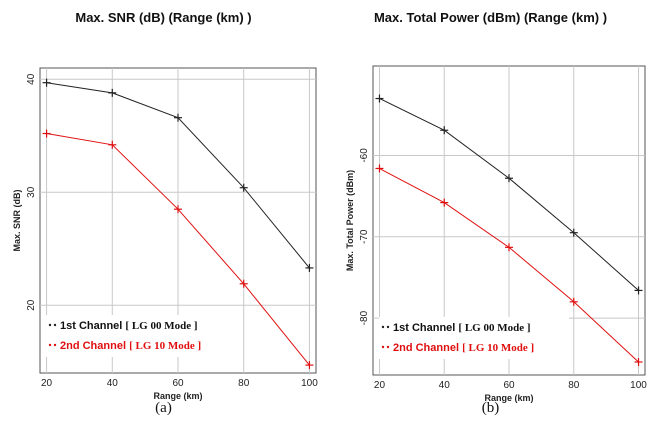 The height and width of the screenshot is (425, 654). I want to click on chart-title-a: Max. SNR (dB) (Range (km) ), so click(163, 17).